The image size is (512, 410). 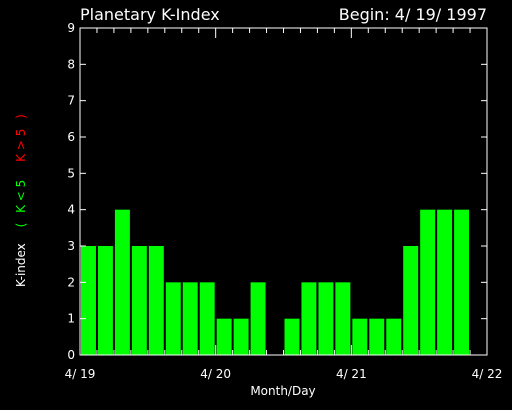 What do you see at coordinates (21, 265) in the screenshot?
I see `y-axis-label-prefix: K-index` at bounding box center [21, 265].